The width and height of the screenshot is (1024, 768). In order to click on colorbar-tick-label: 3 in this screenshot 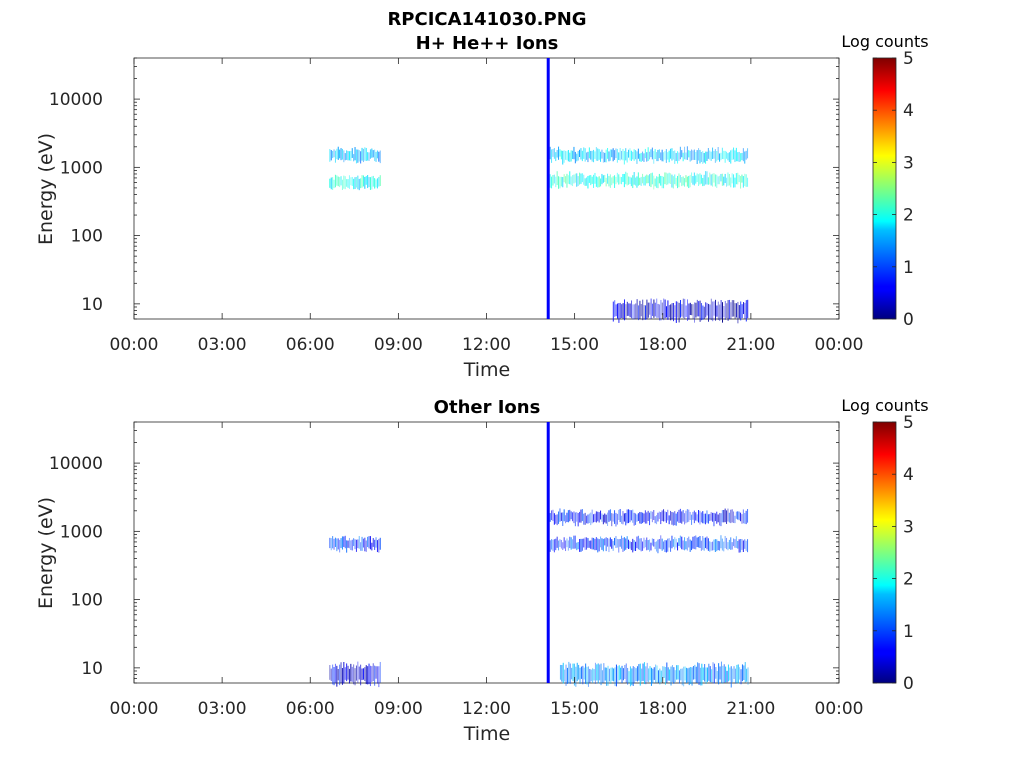, I will do `click(908, 527)`.